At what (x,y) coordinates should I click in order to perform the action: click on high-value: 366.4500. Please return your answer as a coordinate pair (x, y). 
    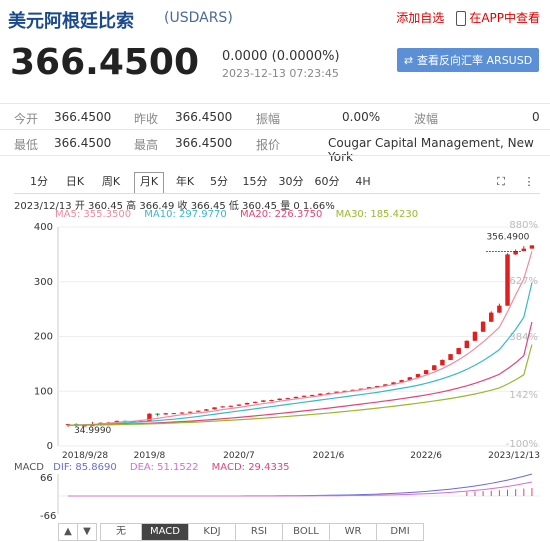
    Looking at the image, I should click on (204, 143).